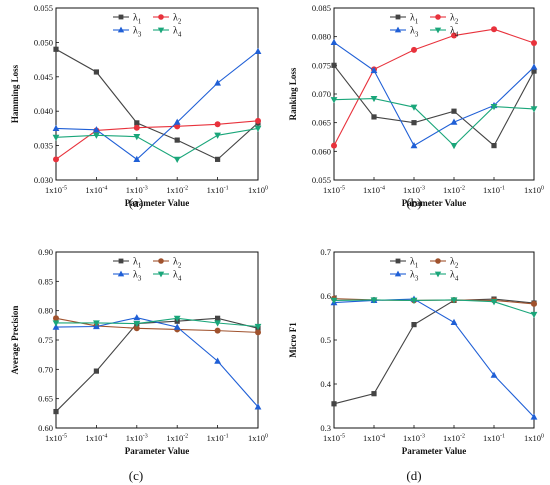  What do you see at coordinates (43, 180) in the screenshot?
I see `y-tick-label: 0.030` at bounding box center [43, 180].